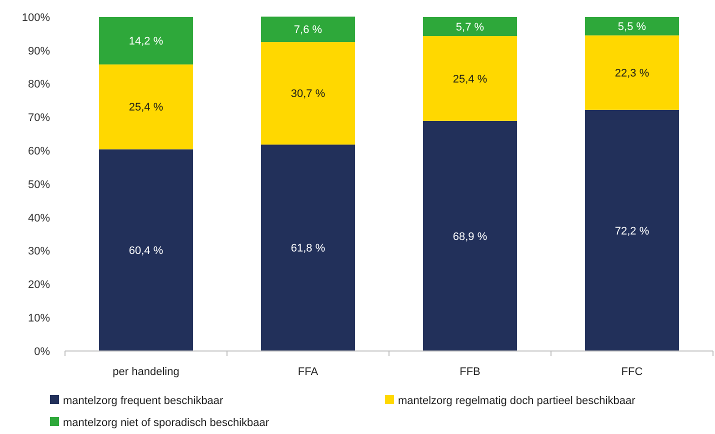 This screenshot has height=434, width=715. I want to click on data-label: 30,7 %, so click(308, 94).